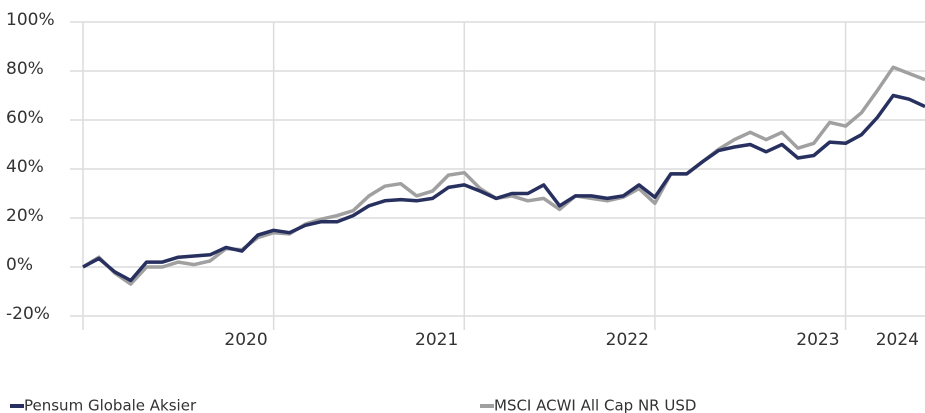 This screenshot has height=413, width=925. Describe the element at coordinates (19, 265) in the screenshot. I see `y-tick-label: 0%` at that location.